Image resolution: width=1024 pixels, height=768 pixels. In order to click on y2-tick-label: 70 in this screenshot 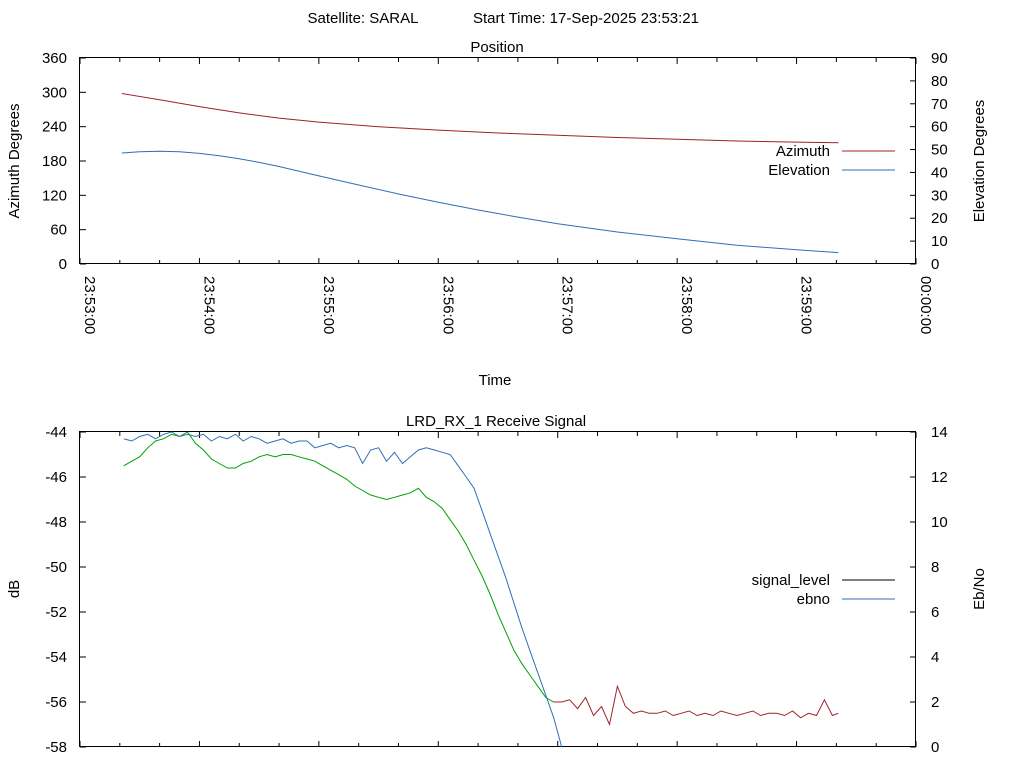, I will do `click(939, 104)`.